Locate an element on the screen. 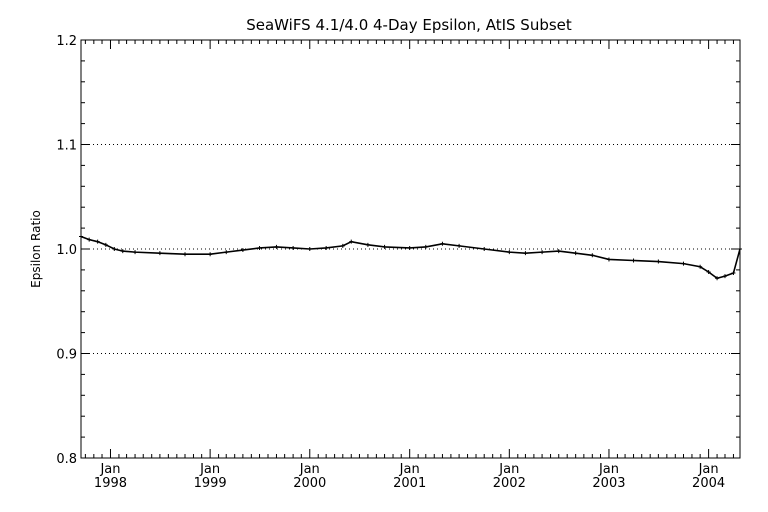 This screenshot has width=768, height=512. y-tick-label: 0.8 is located at coordinates (66, 459).